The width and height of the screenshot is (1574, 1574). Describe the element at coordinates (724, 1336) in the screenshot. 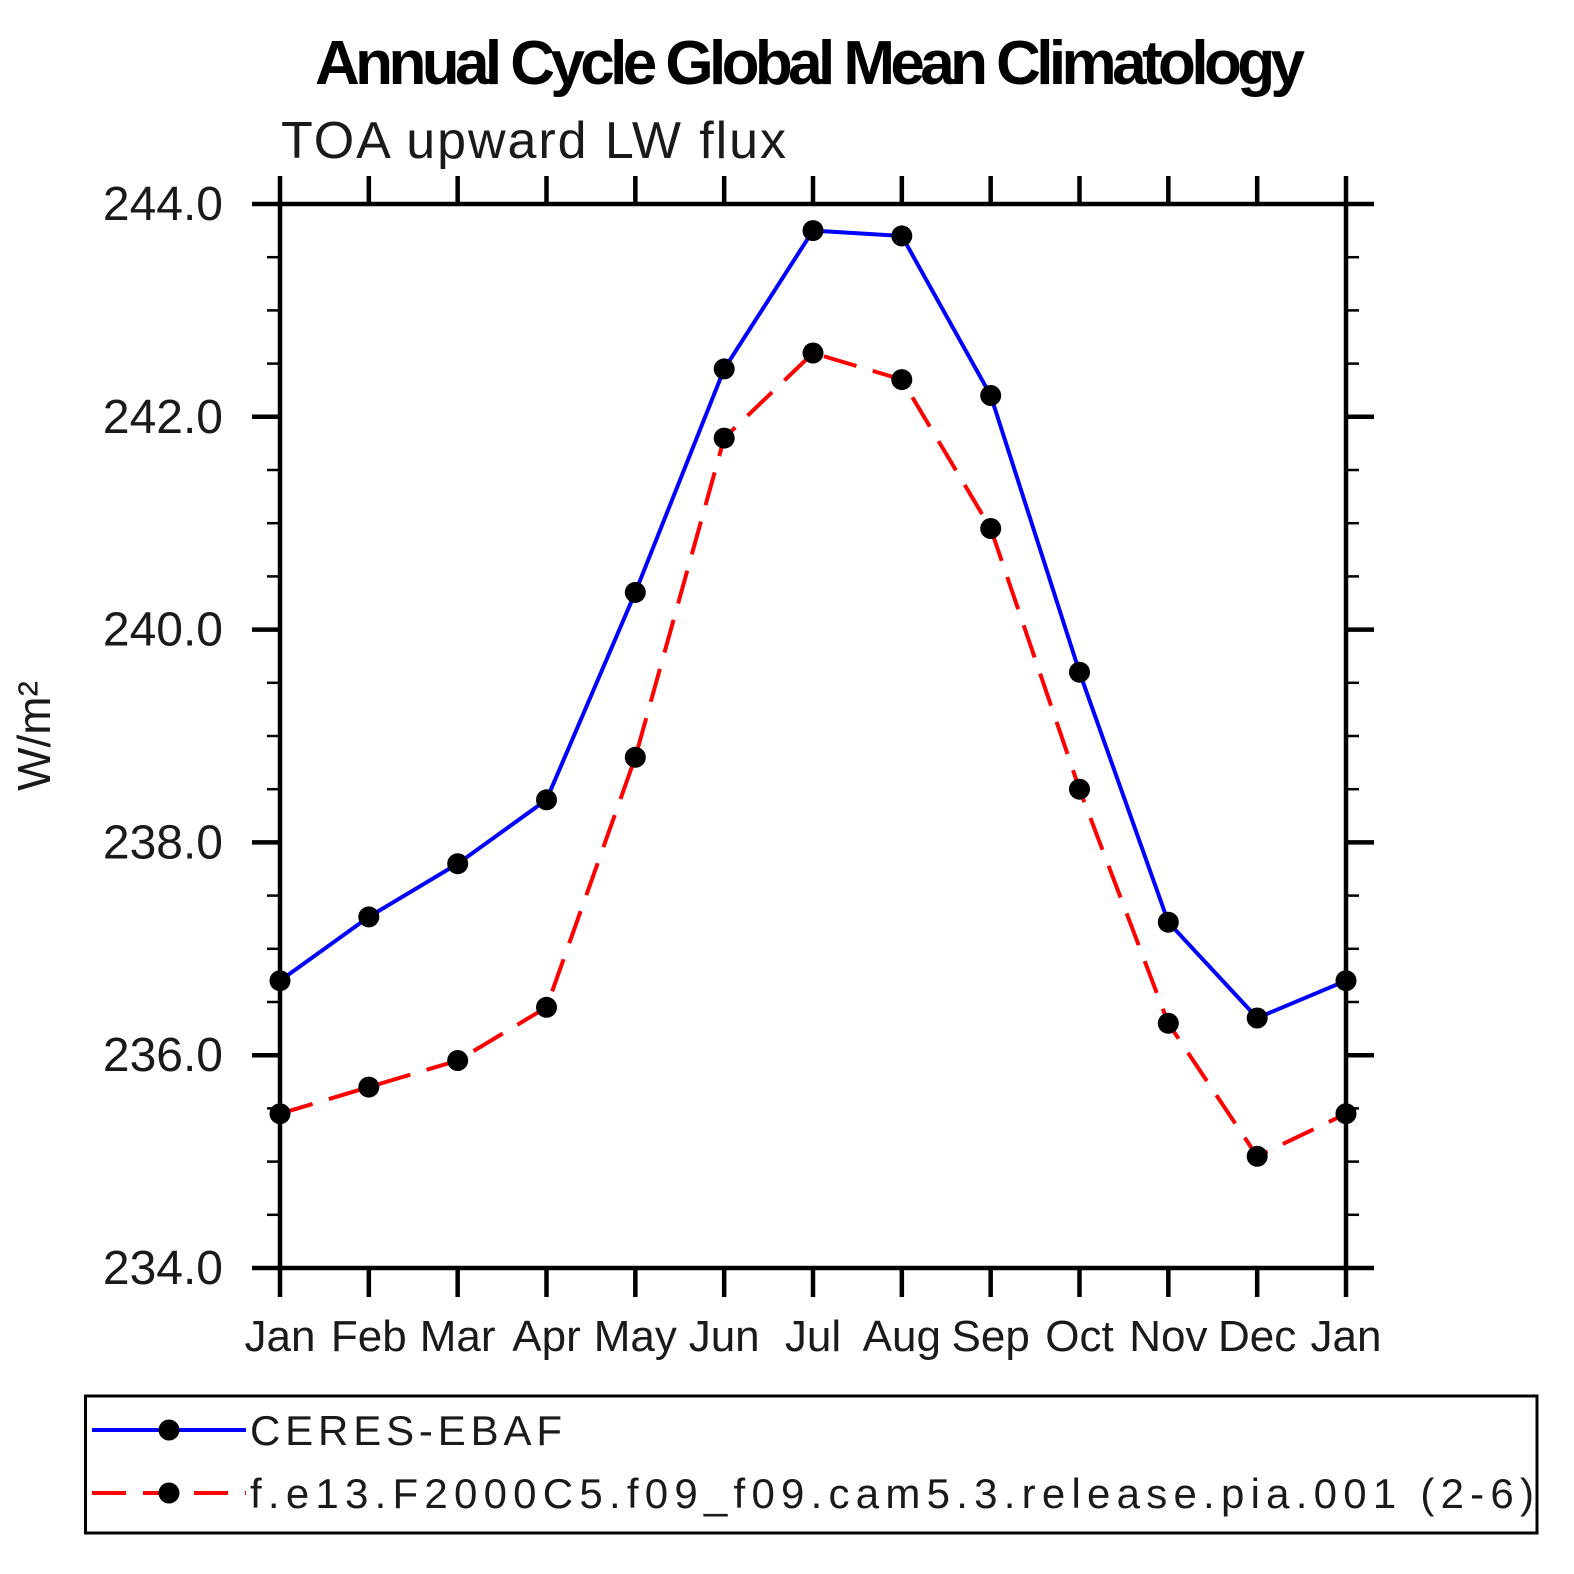

I see `x-axis-month-label: Jun` at that location.